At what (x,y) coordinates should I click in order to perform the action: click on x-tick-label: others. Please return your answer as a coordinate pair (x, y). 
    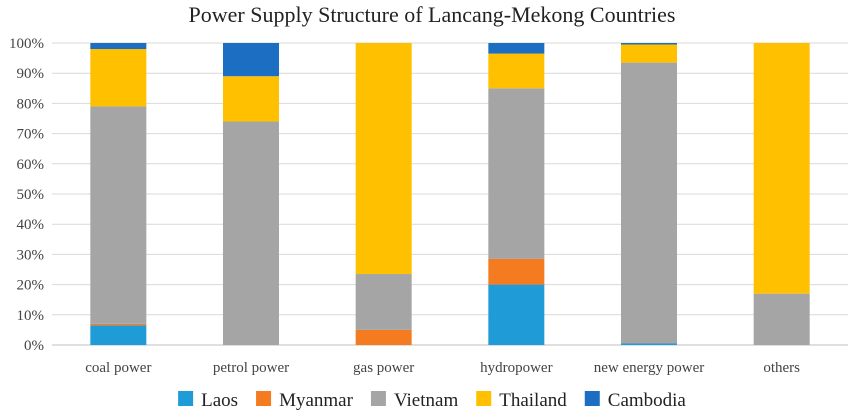
    Looking at the image, I should click on (781, 368).